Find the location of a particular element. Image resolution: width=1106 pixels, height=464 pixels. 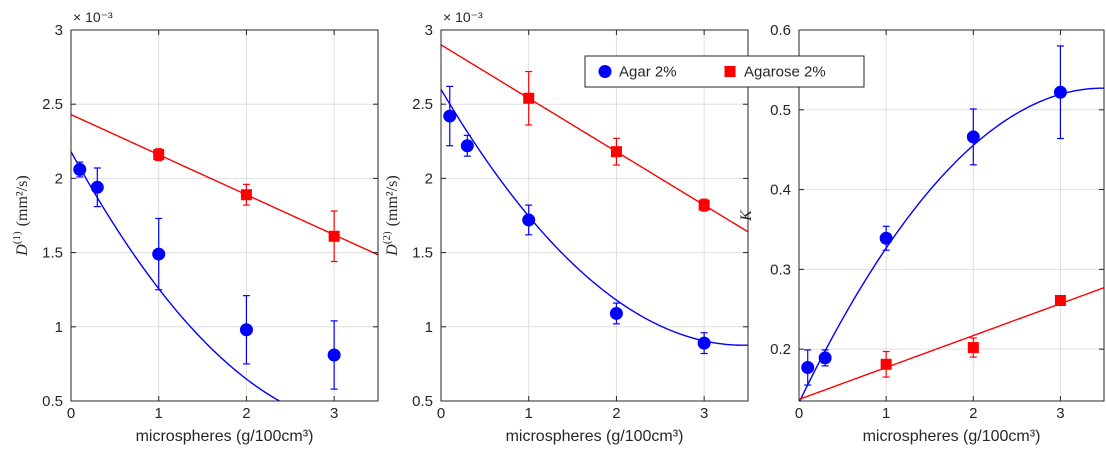

y-axis-label-superscript: (1) is located at coordinates (17, 237).